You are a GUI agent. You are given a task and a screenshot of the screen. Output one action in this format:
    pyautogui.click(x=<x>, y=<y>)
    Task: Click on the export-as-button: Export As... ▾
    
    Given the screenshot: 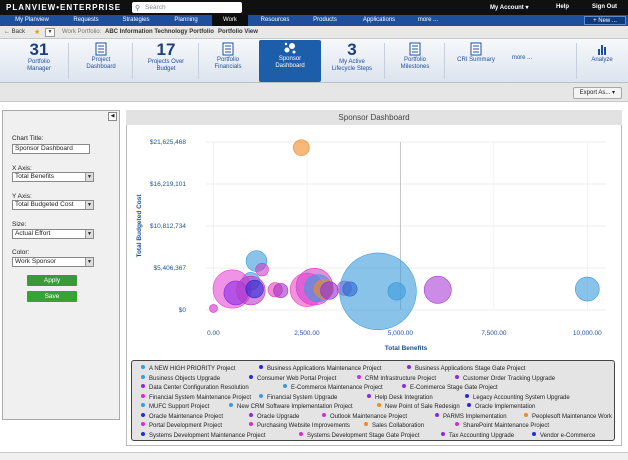 What is the action you would take?
    pyautogui.click(x=597, y=93)
    